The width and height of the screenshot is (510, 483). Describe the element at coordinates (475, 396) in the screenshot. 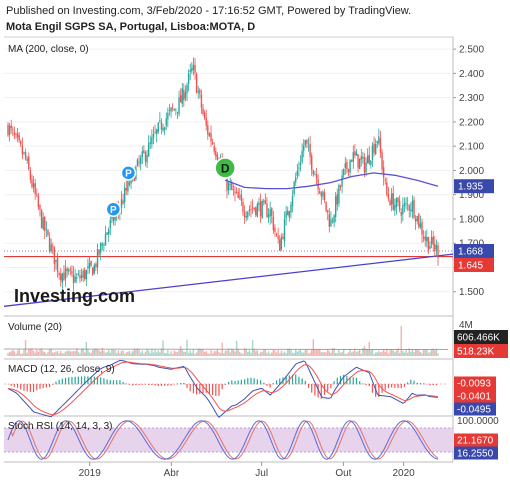

I see `macd-tag-box` at that location.